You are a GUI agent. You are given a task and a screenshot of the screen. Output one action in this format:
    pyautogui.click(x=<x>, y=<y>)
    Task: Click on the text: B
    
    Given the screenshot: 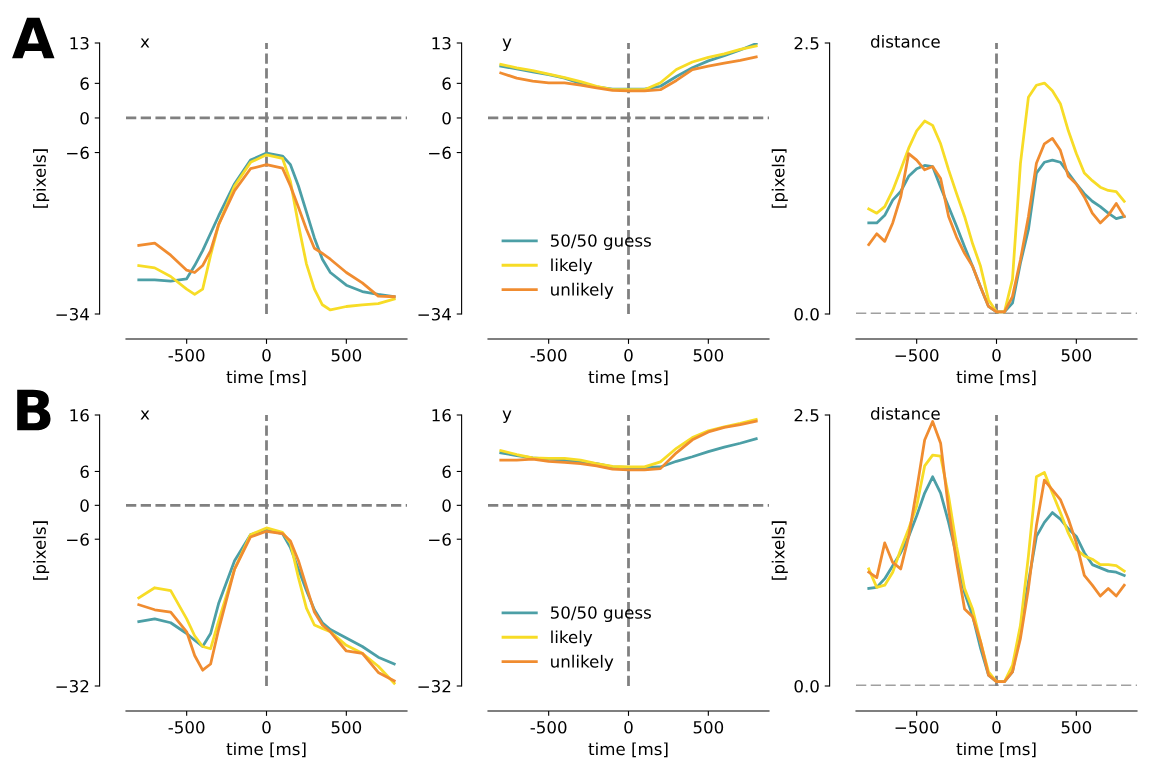 What is the action you would take?
    pyautogui.click(x=34, y=410)
    